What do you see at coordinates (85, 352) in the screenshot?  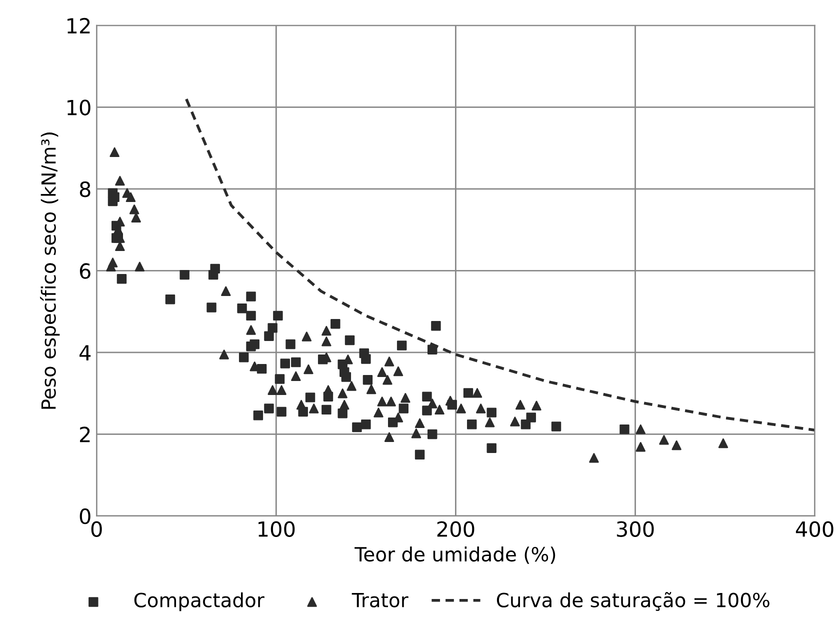 I see `y-tick-label: 4` at bounding box center [85, 352].